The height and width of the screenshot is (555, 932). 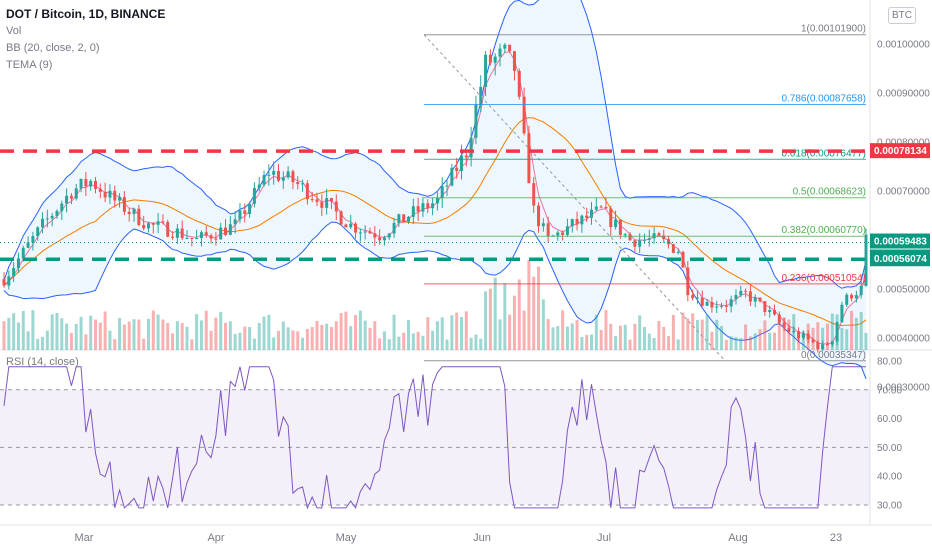 What do you see at coordinates (823, 153) in the screenshot?
I see `fib-level-label: 0.618(0.00076477)` at bounding box center [823, 153].